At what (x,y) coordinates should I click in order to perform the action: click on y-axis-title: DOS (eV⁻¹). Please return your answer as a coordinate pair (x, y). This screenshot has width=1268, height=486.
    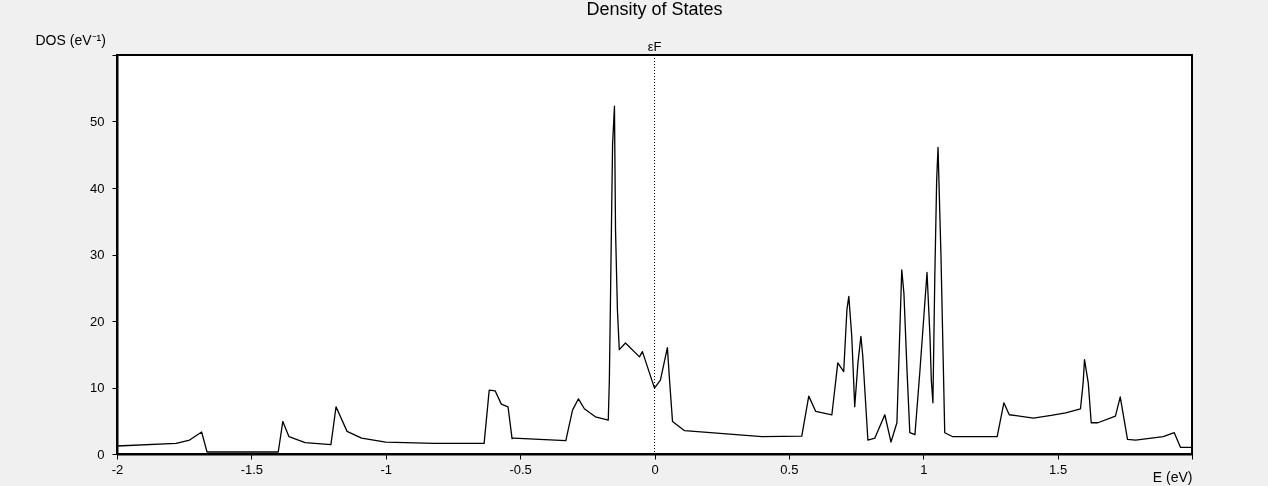
    Looking at the image, I should click on (70, 39).